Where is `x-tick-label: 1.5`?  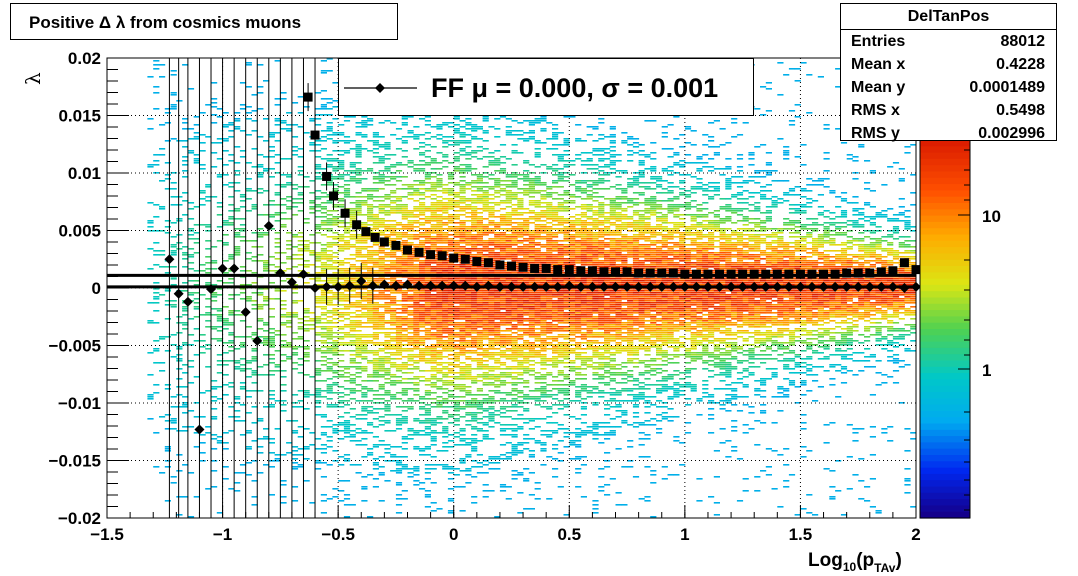
x-tick-label: 1.5 is located at coordinates (801, 534).